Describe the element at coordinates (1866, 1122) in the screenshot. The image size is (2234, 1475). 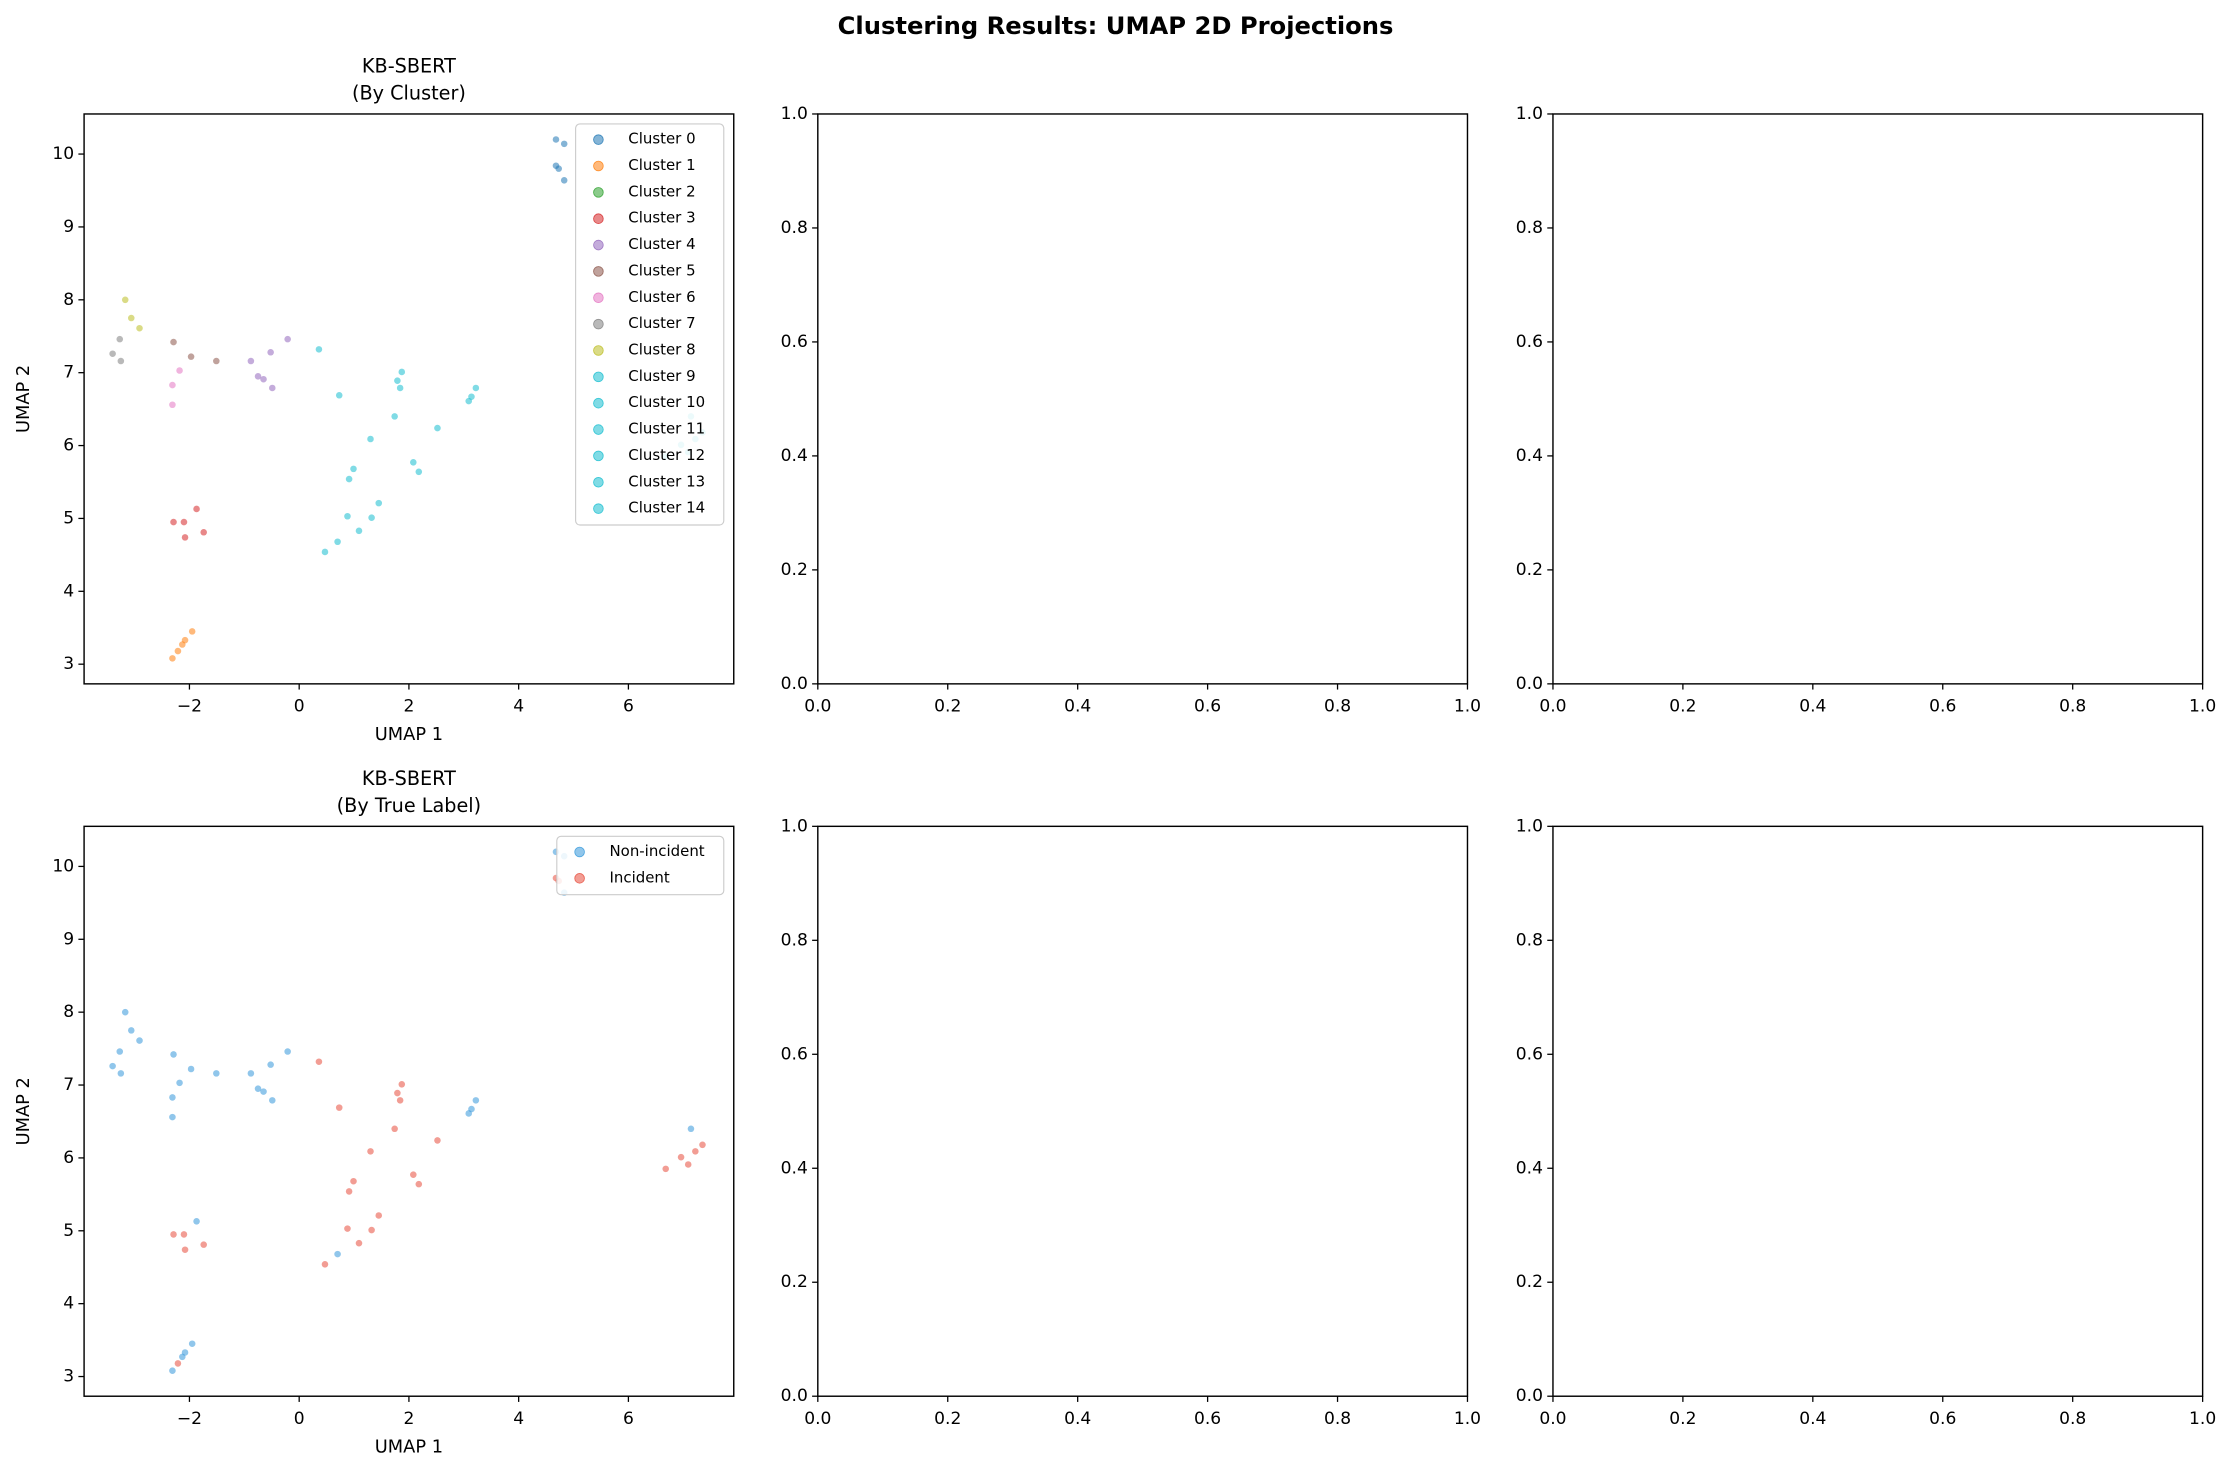
I see `subplot: 0.0 0.2 0.4 0.6 0.8 1.0 0.0 0.2 0.4 0.6 0.8 1.0` at that location.